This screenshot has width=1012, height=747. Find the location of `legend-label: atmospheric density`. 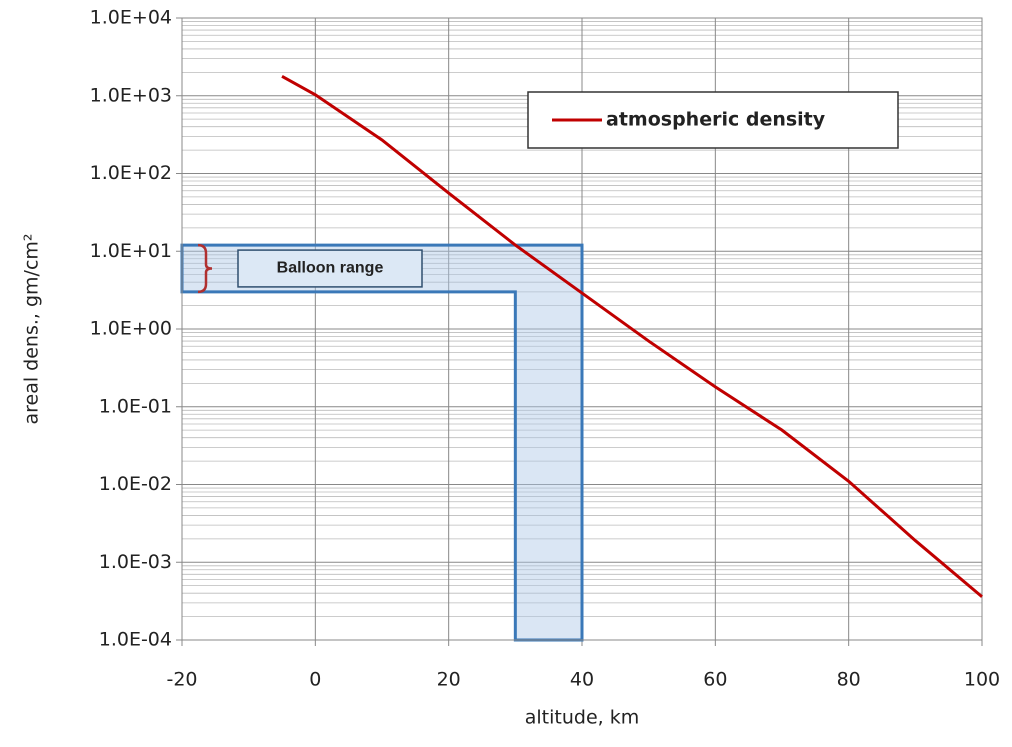

legend-label: atmospheric density is located at coordinates (716, 120).